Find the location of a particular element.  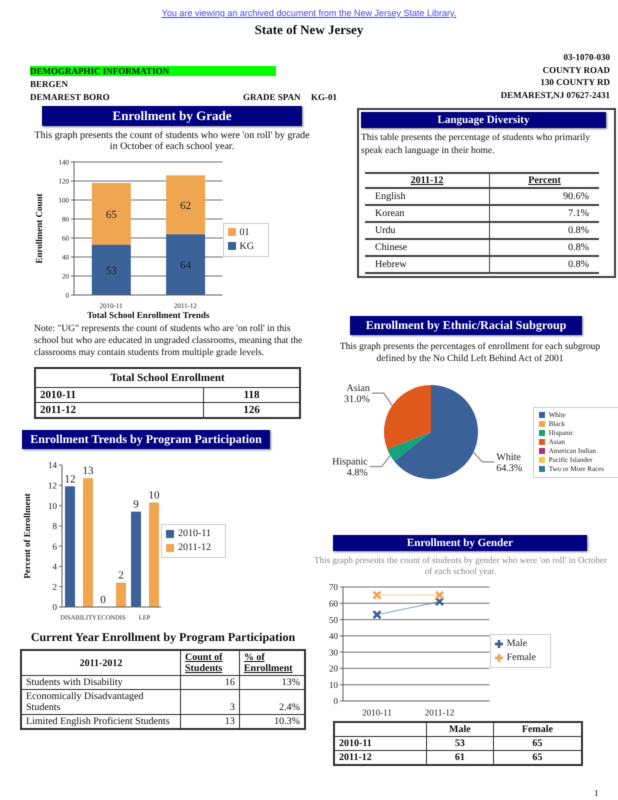

data-label: 3 is located at coordinates (210, 702).